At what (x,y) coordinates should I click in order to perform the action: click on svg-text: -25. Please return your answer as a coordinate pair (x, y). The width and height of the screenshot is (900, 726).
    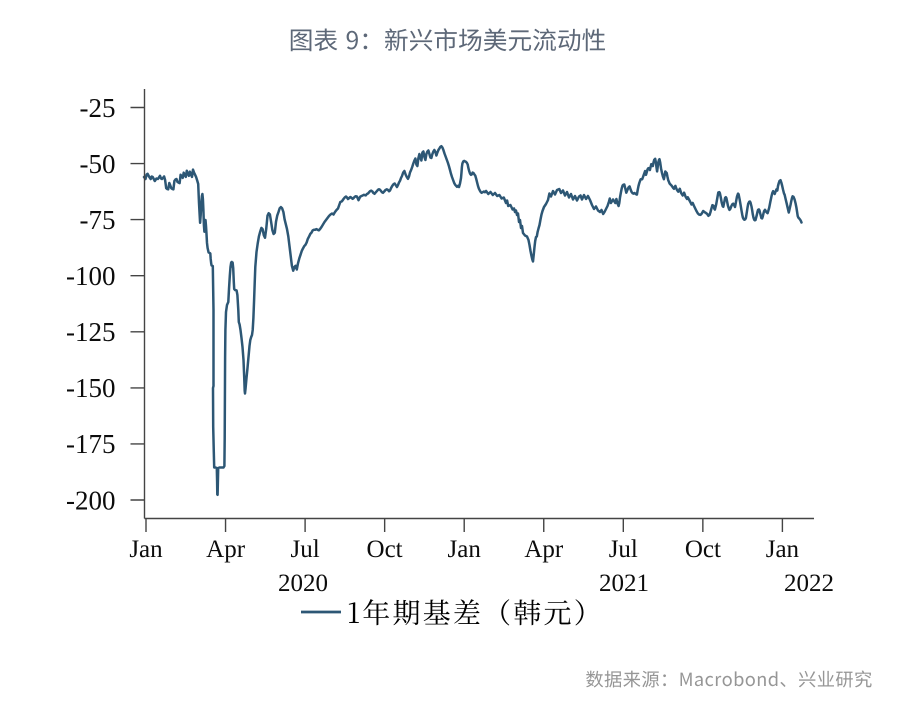
    Looking at the image, I should click on (98, 108).